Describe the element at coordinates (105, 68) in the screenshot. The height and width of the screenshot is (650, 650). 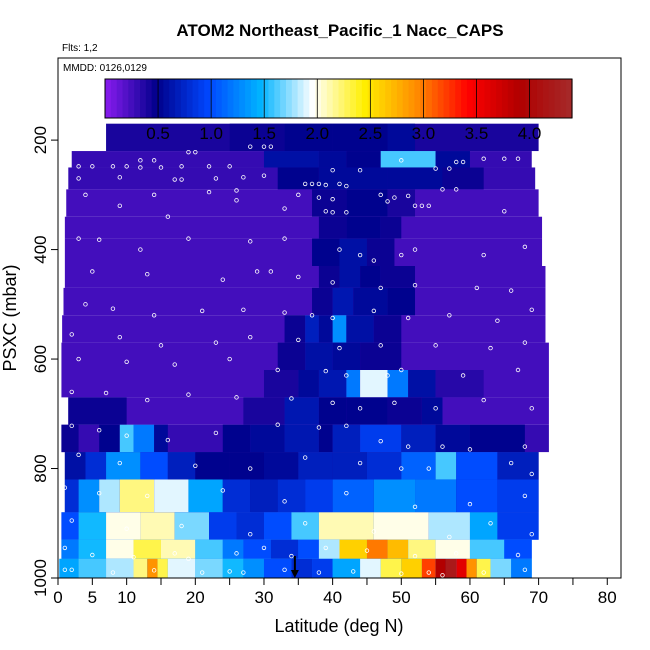
I see `mmdd-annotation: MMDD: 0126,0129` at that location.